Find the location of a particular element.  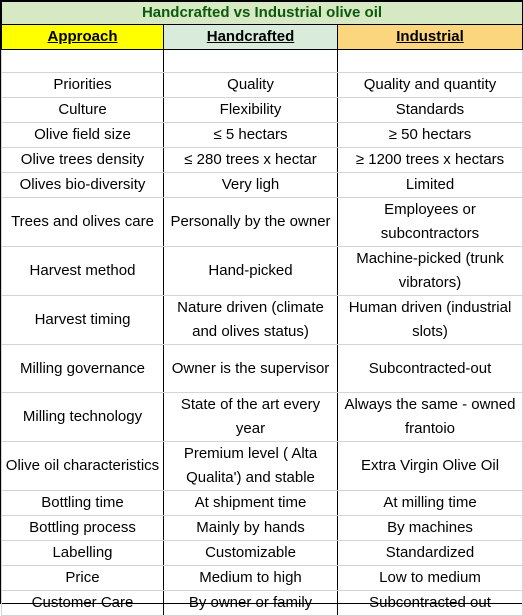

handcrafted-cell: At shipment time is located at coordinates (250, 503).